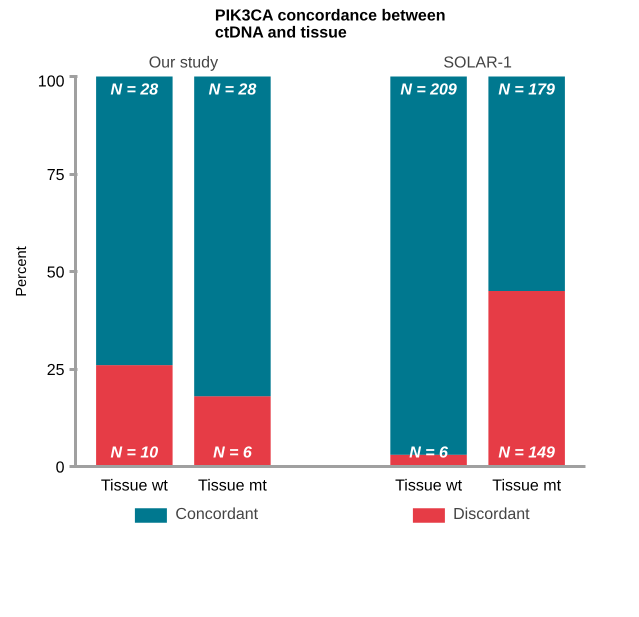 The image size is (639, 617). What do you see at coordinates (526, 90) in the screenshot?
I see `annotation: N = 179` at bounding box center [526, 90].